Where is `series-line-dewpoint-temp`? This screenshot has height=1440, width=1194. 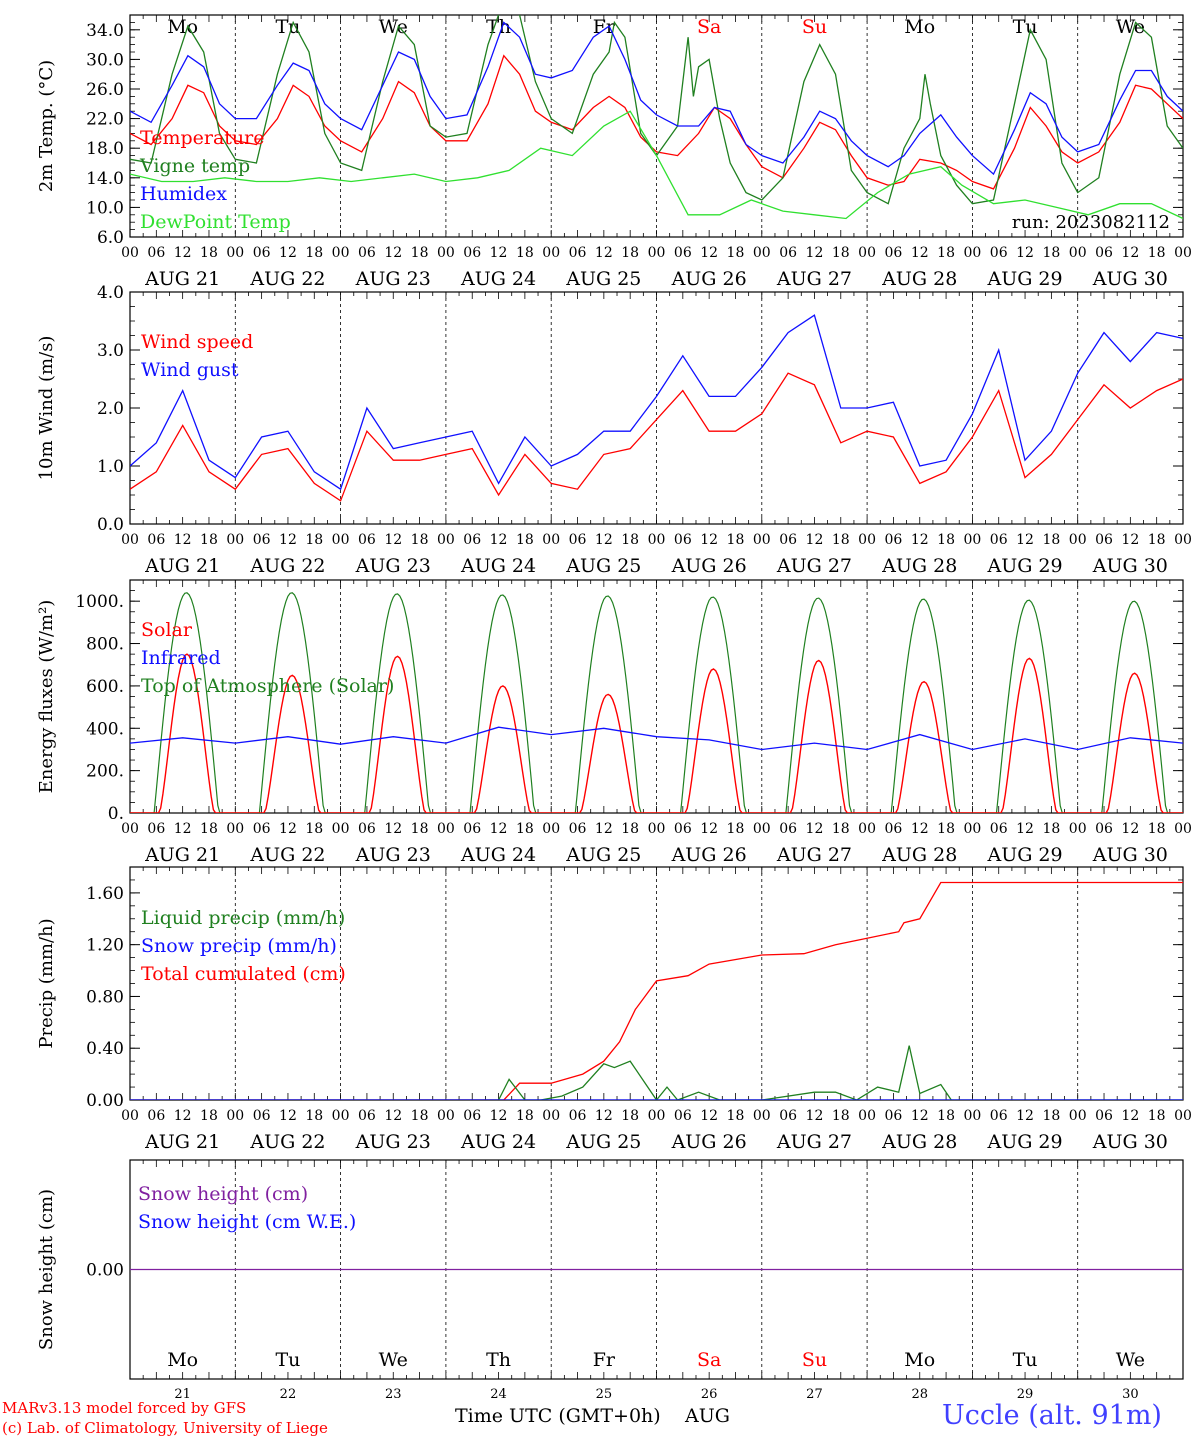
series-line-dewpoint-temp is located at coordinates (656, 165).